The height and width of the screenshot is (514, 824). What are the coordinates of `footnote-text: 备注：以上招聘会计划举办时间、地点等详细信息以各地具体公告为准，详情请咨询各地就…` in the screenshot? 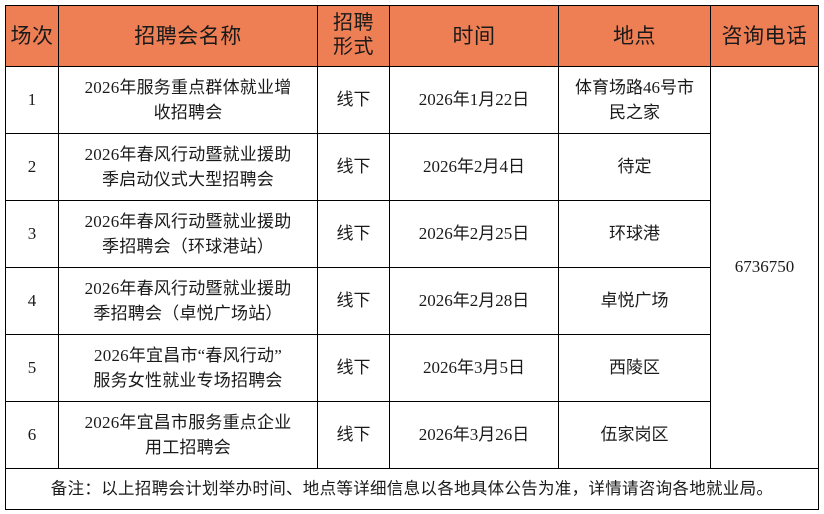 It's located at (412, 489).